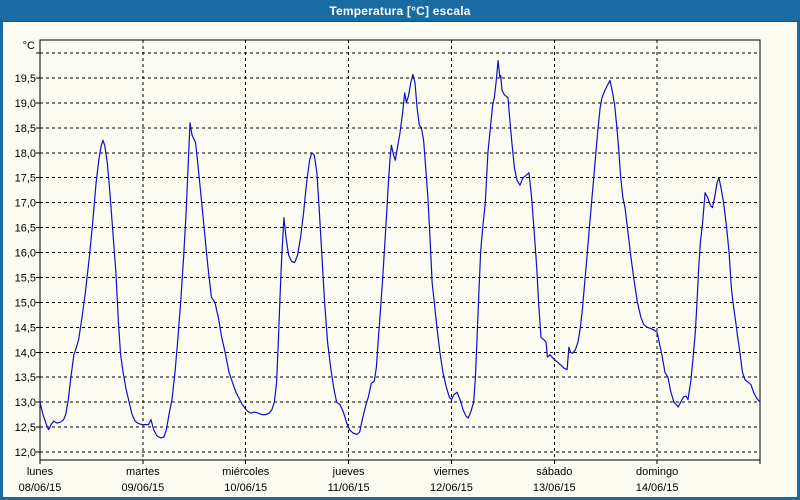  Describe the element at coordinates (25, 179) in the screenshot. I see `y-axis-tick-label: 17,5` at that location.